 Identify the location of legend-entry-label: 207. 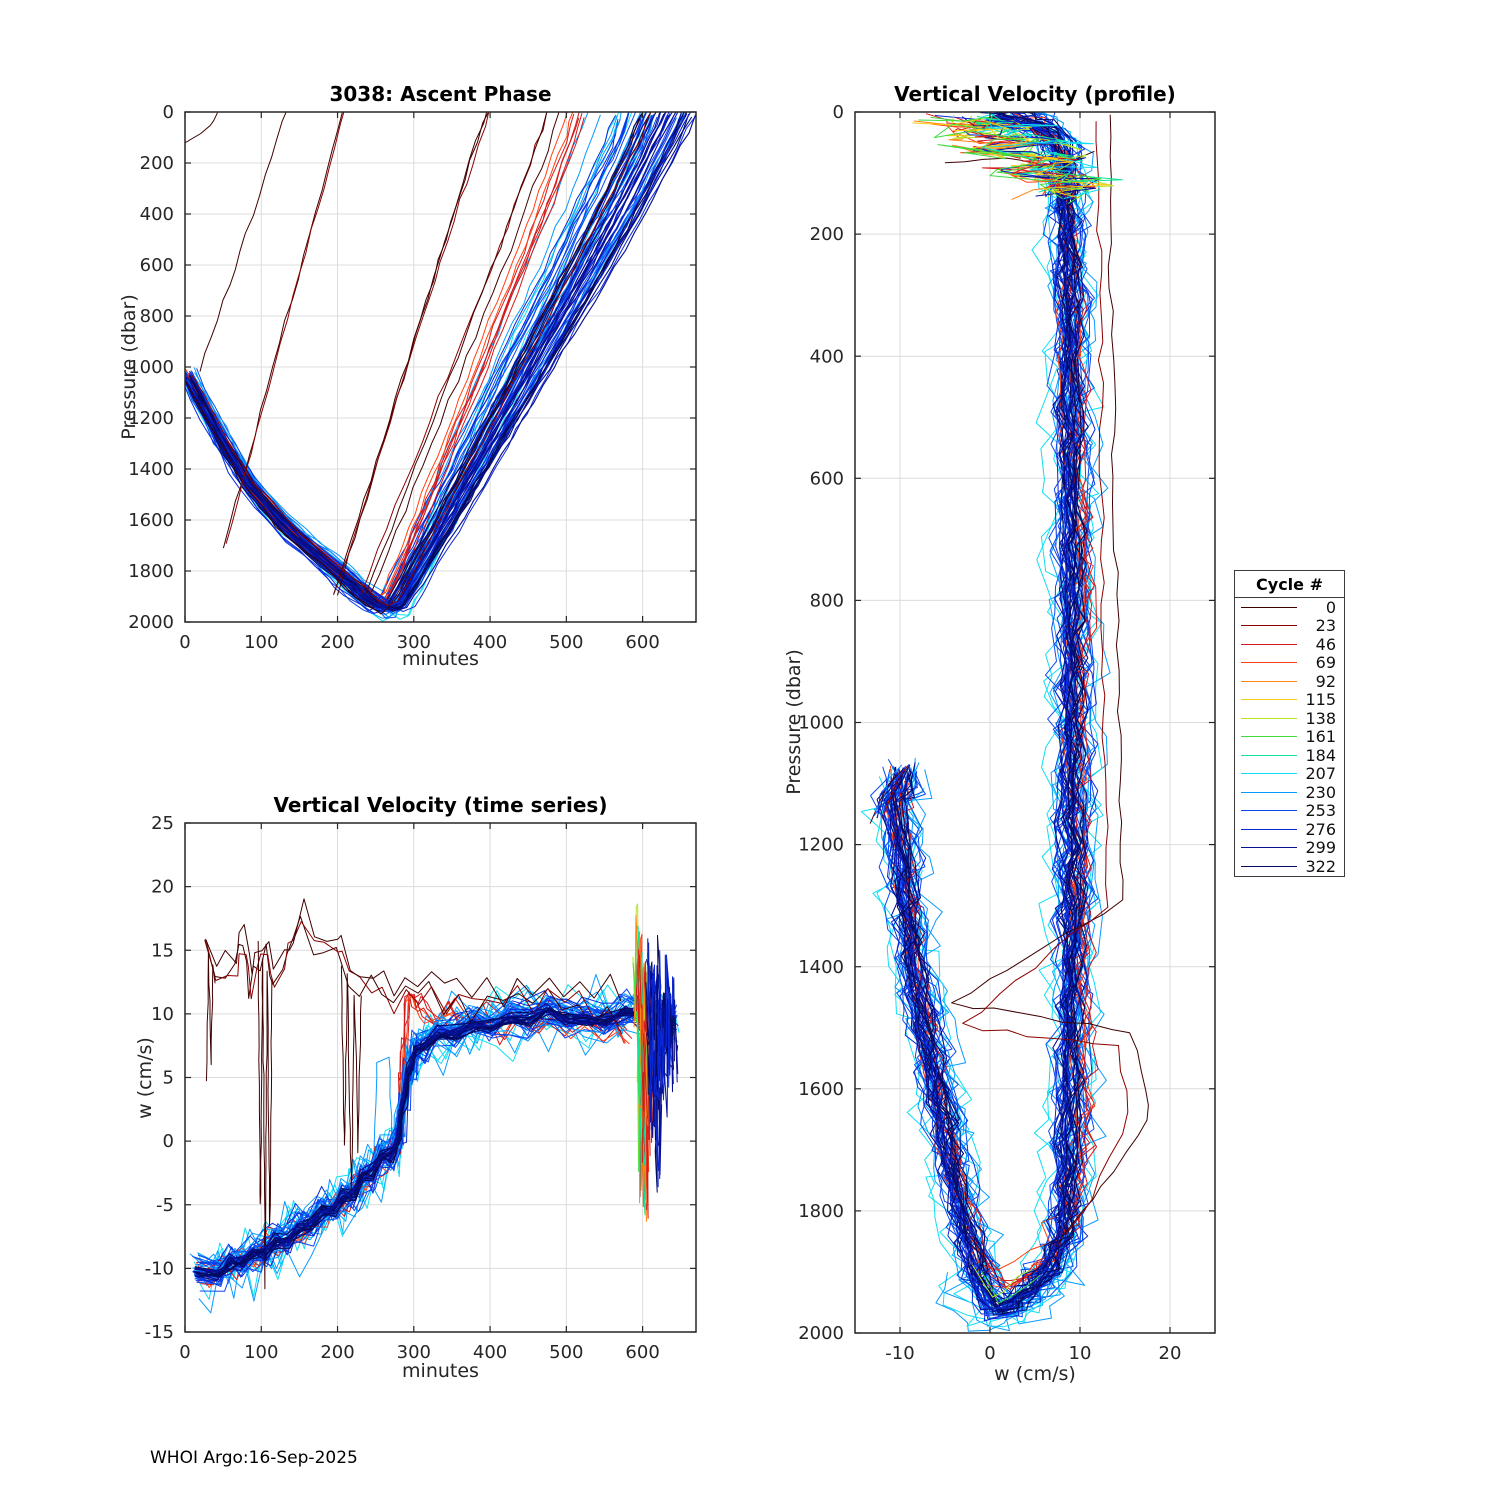
(1320, 774).